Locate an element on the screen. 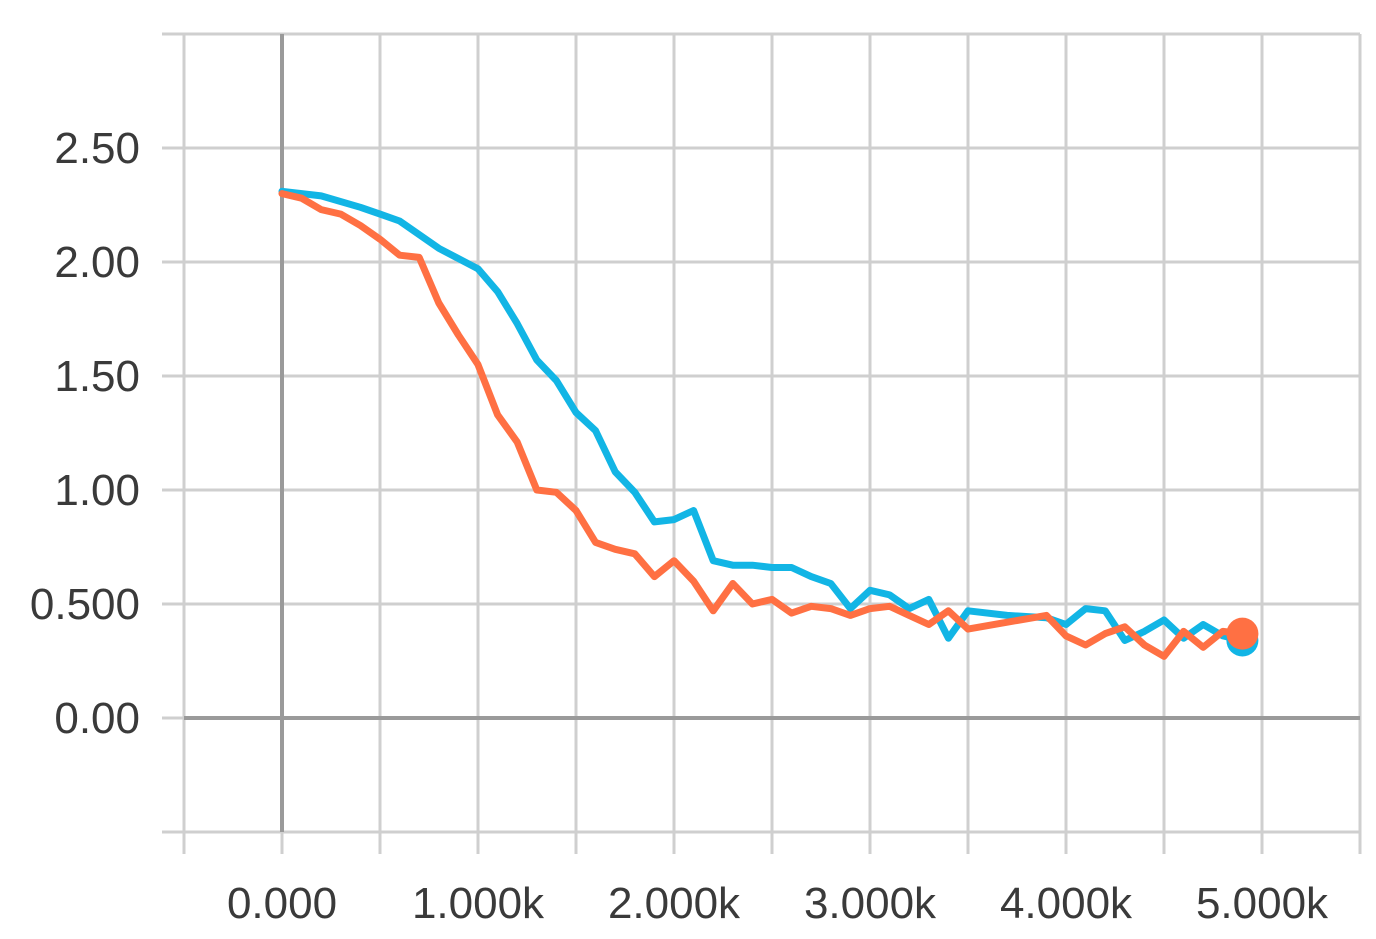 This screenshot has width=1376, height=939. x-tick-label: 3.000k is located at coordinates (870, 903).